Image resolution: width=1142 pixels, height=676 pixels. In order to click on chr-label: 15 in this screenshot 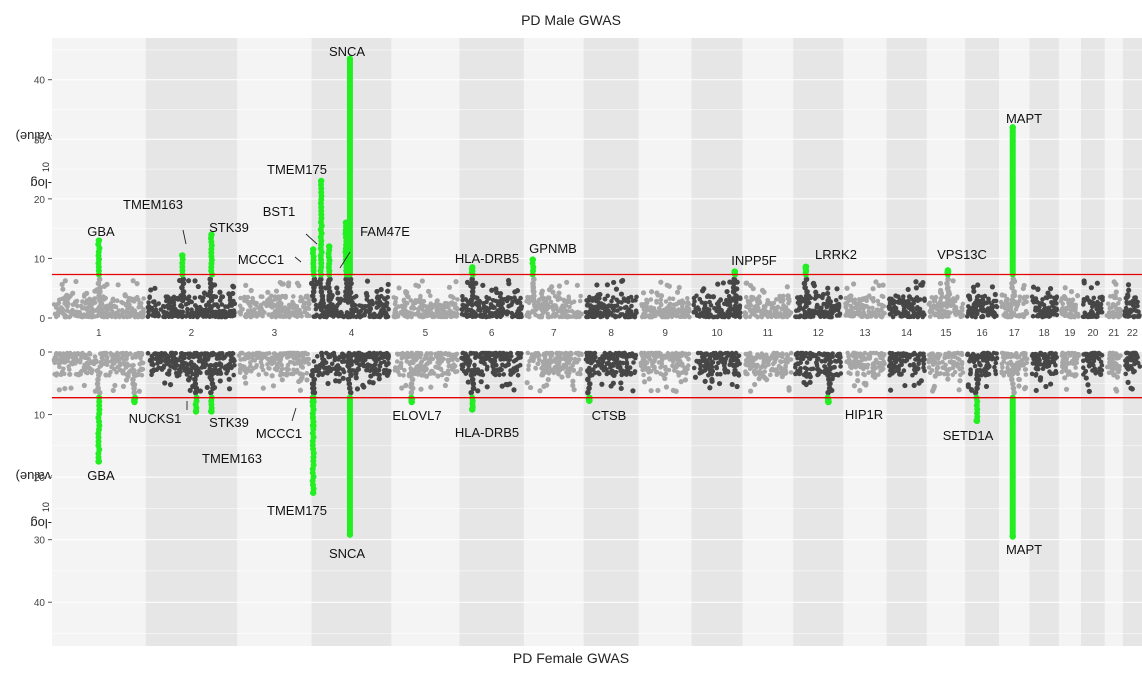, I will do `click(946, 333)`.